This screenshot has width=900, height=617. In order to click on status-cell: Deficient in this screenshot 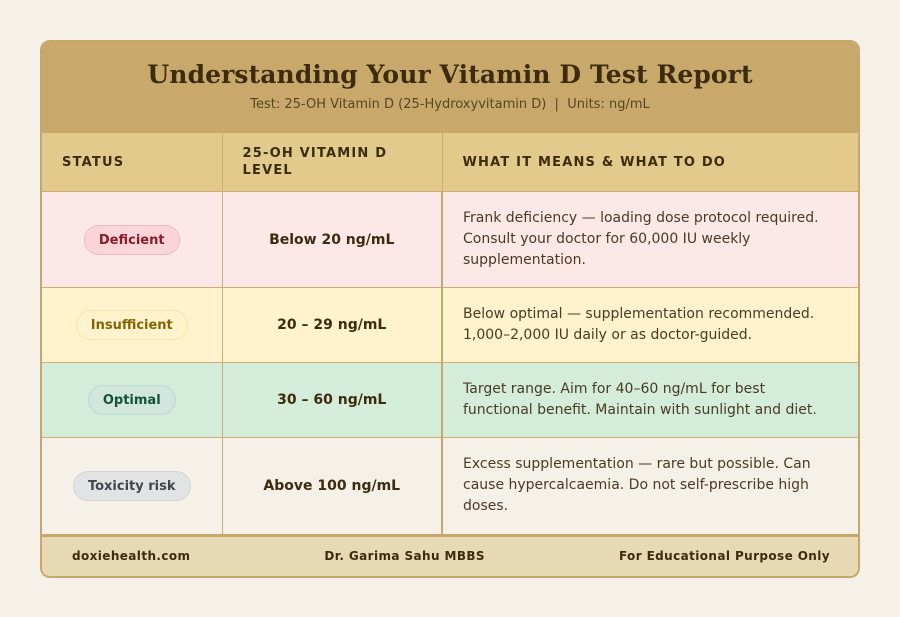, I will do `click(132, 239)`.